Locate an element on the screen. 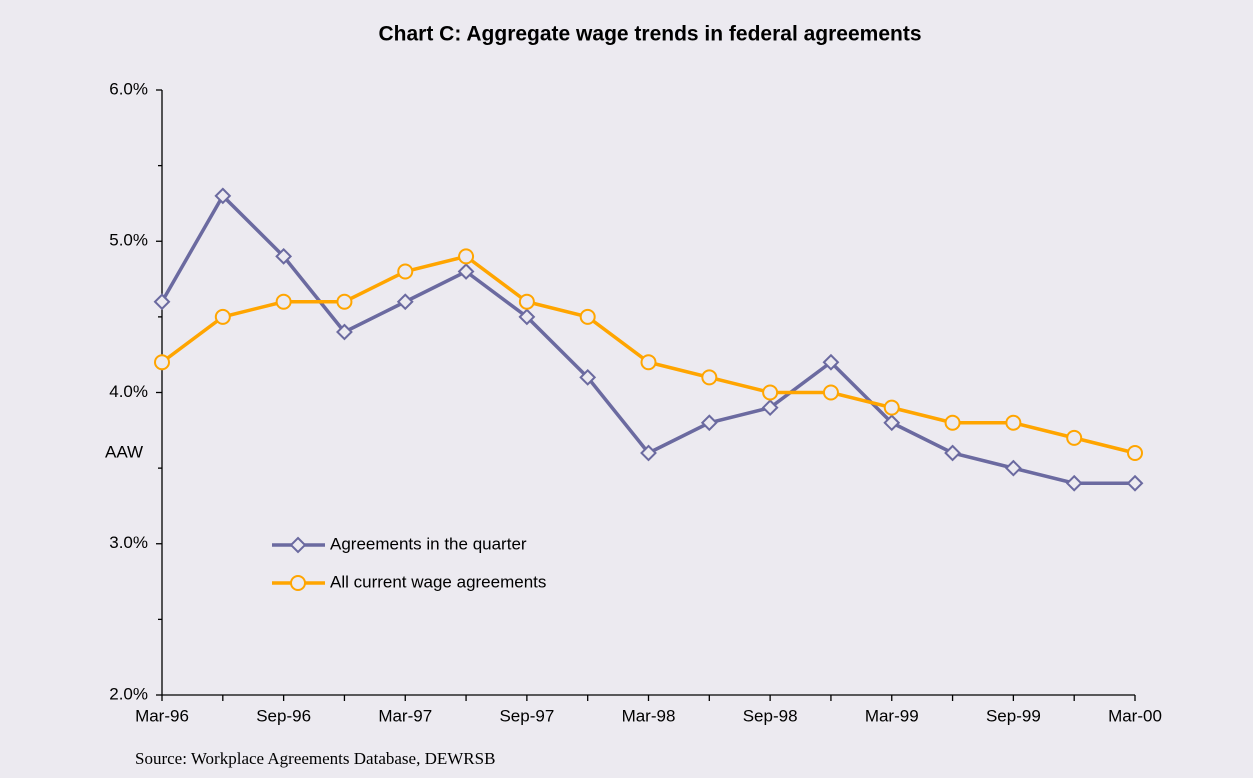 The height and width of the screenshot is (778, 1253). y-tick-label: 4.0% is located at coordinates (128, 391).